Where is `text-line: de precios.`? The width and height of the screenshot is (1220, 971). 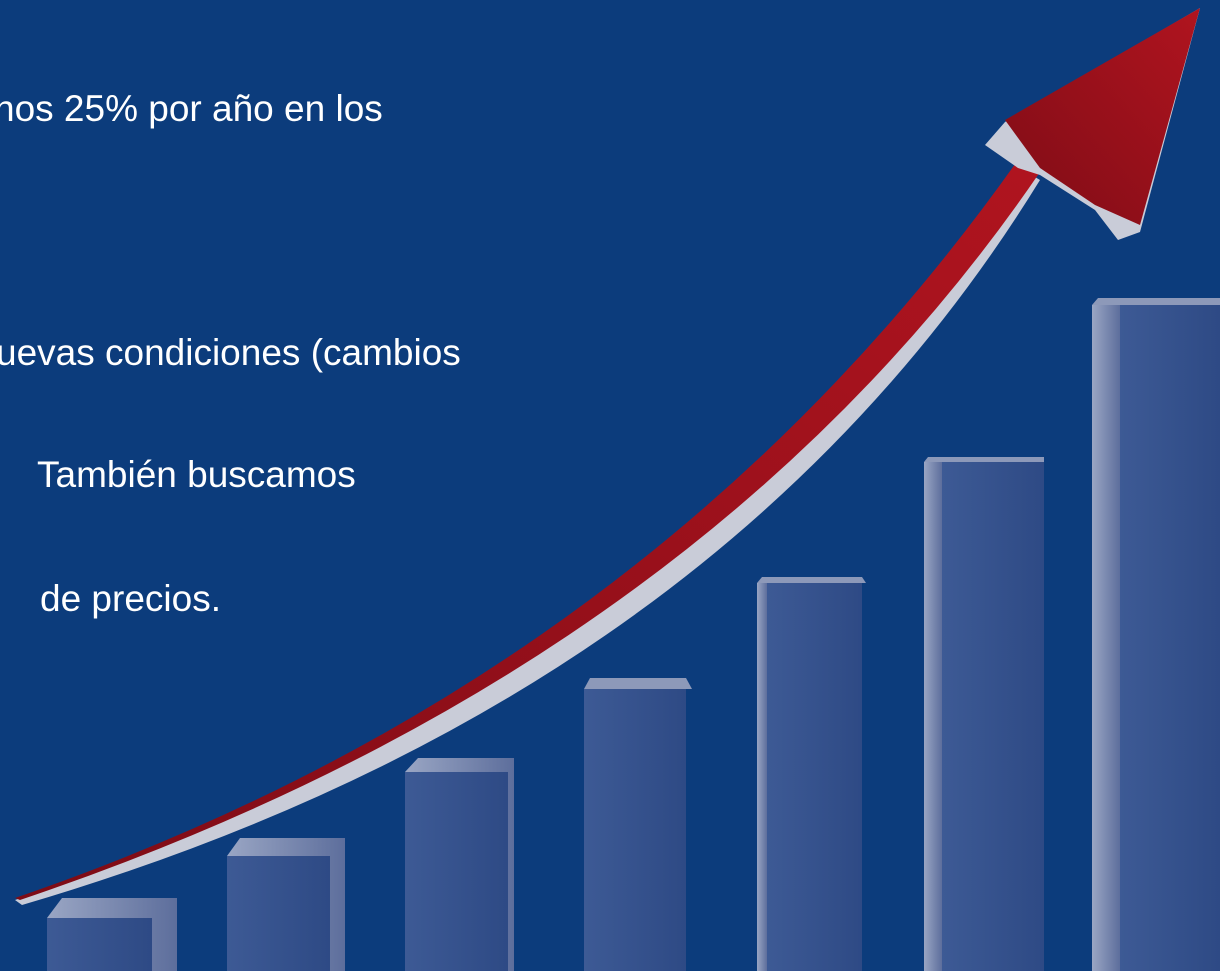 text-line: de precios. is located at coordinates (130, 598).